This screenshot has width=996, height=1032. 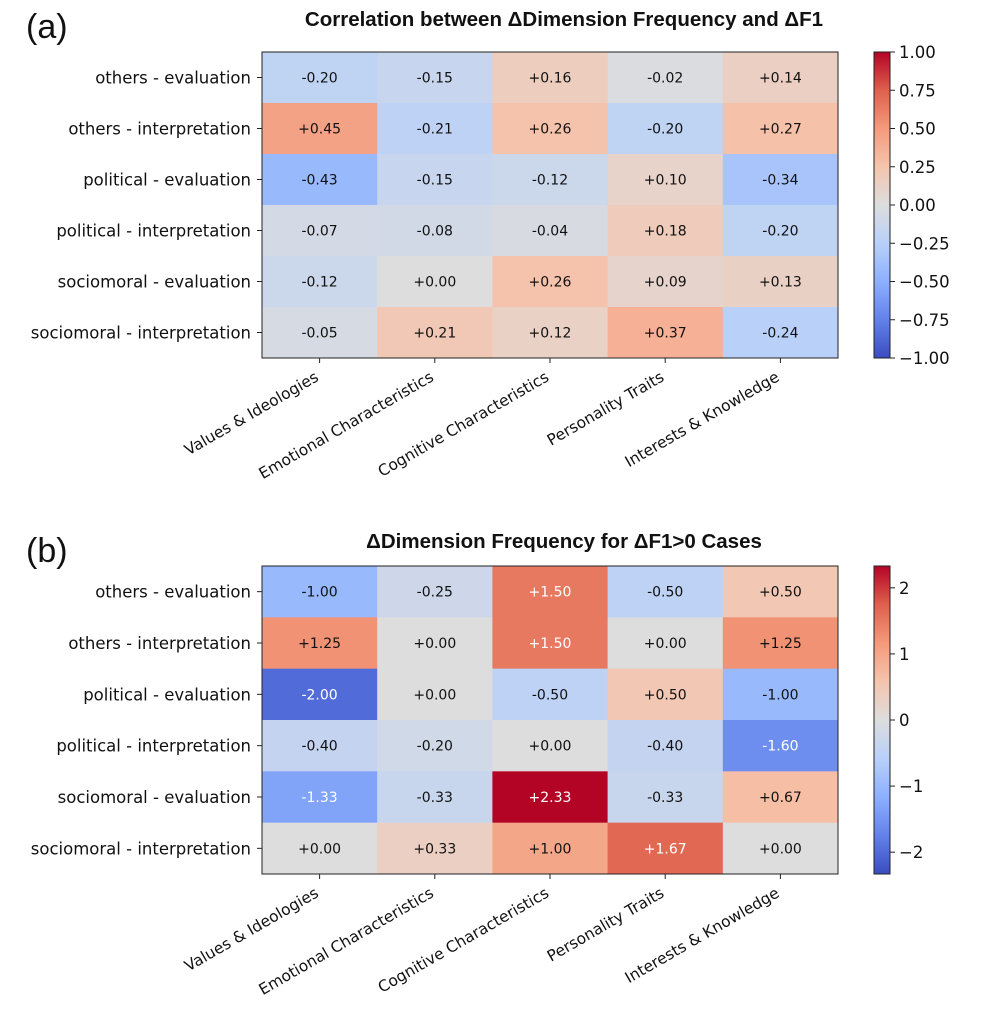 I want to click on cell-value-label: -0.05, so click(x=319, y=334).